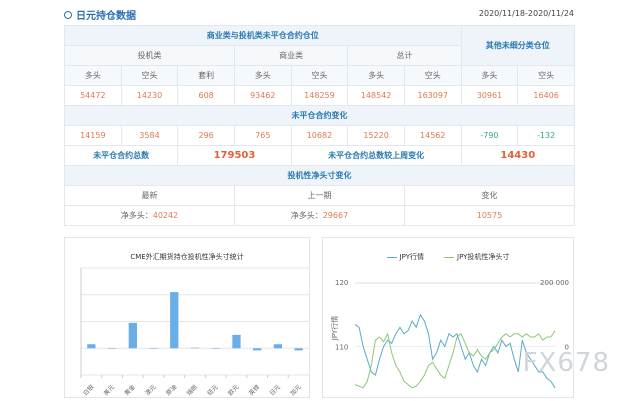  What do you see at coordinates (319, 95) in the screenshot?
I see `vals-cell: 148259` at bounding box center [319, 95].